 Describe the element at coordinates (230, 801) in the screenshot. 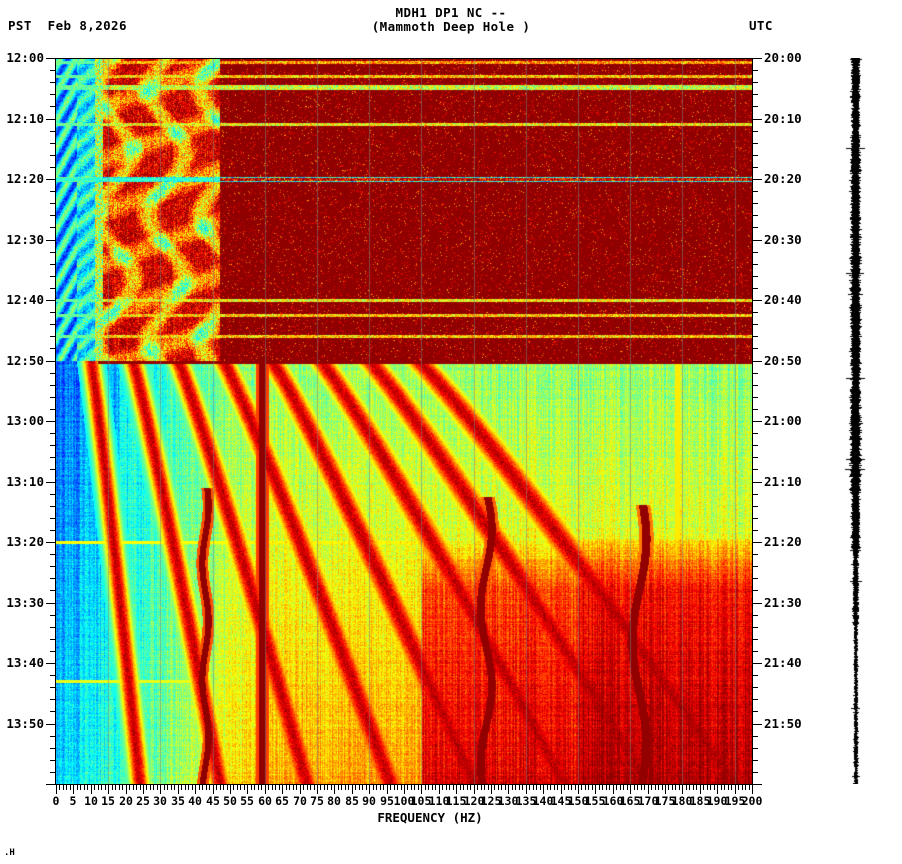

I see `frequency-label: 50` at that location.